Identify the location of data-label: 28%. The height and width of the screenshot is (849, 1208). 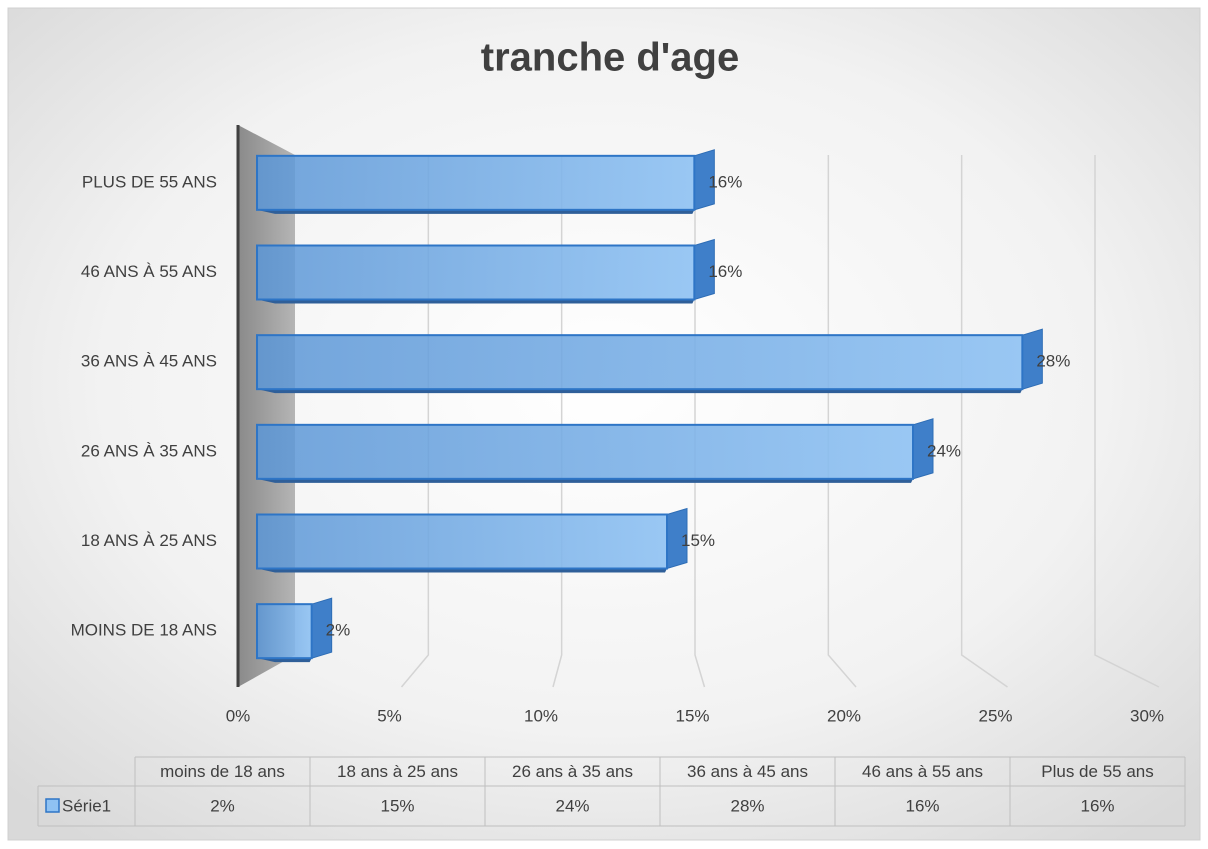
(1053, 361).